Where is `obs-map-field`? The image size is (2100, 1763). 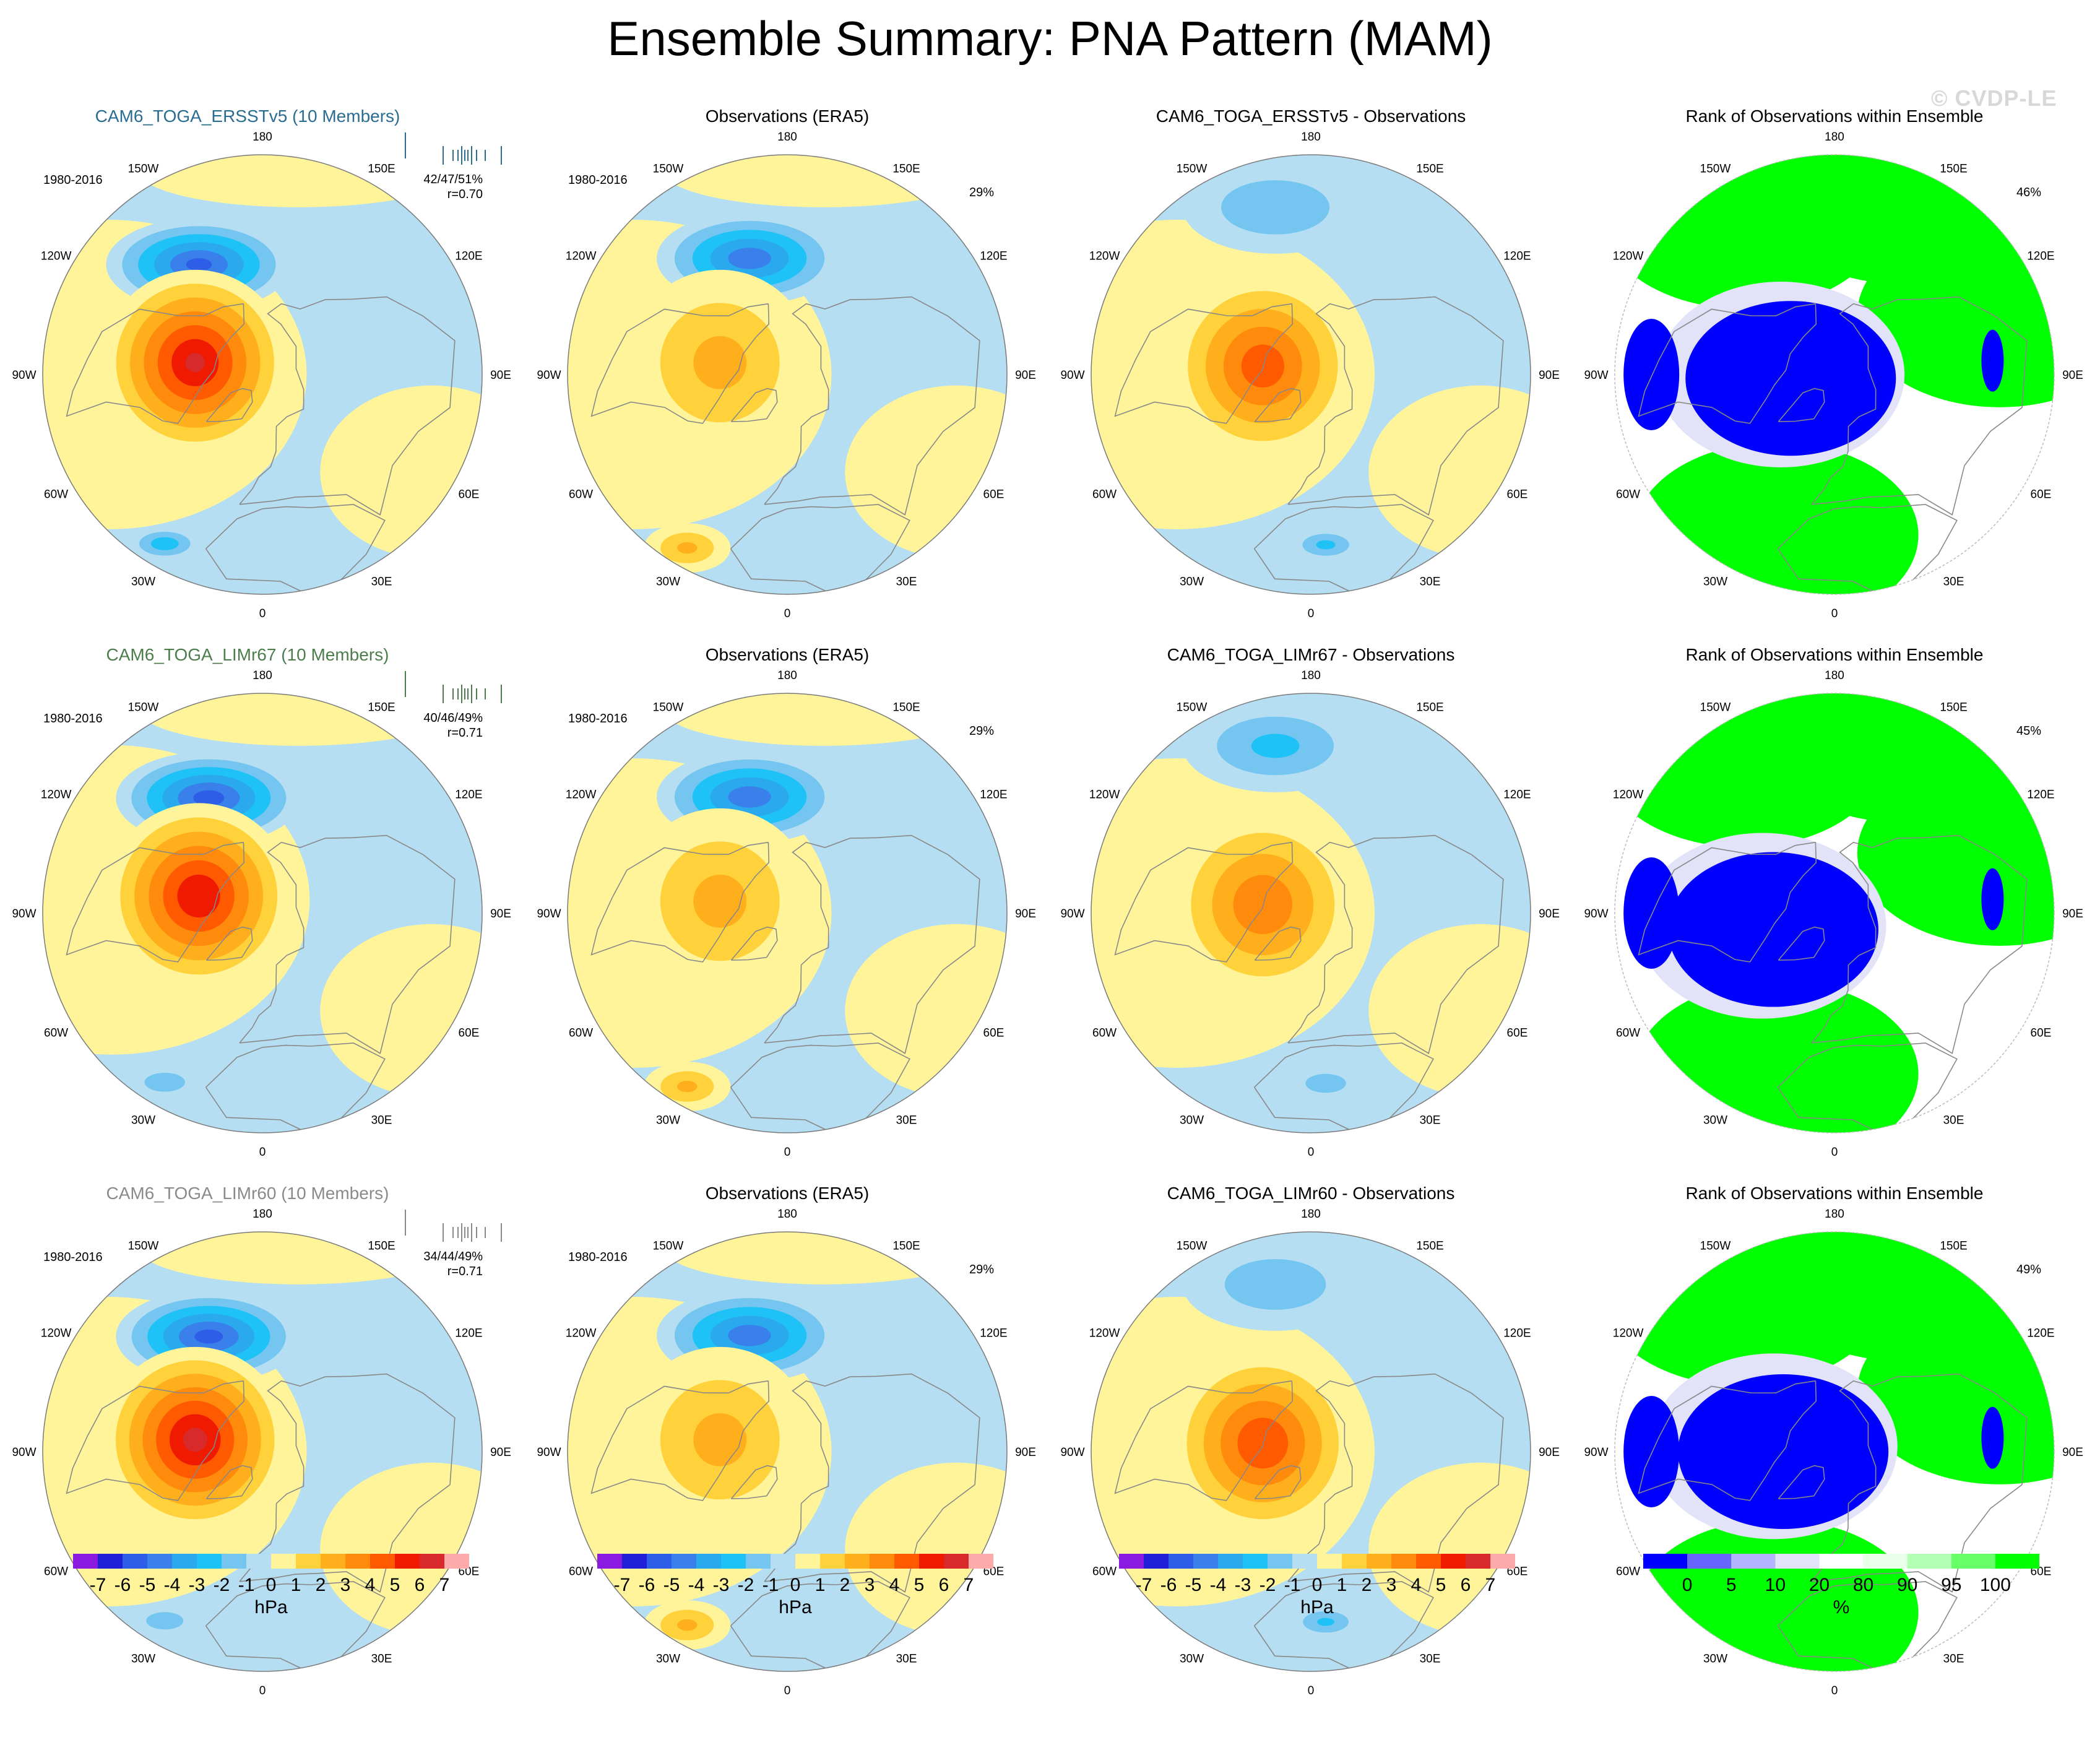
obs-map-field is located at coordinates (787, 913).